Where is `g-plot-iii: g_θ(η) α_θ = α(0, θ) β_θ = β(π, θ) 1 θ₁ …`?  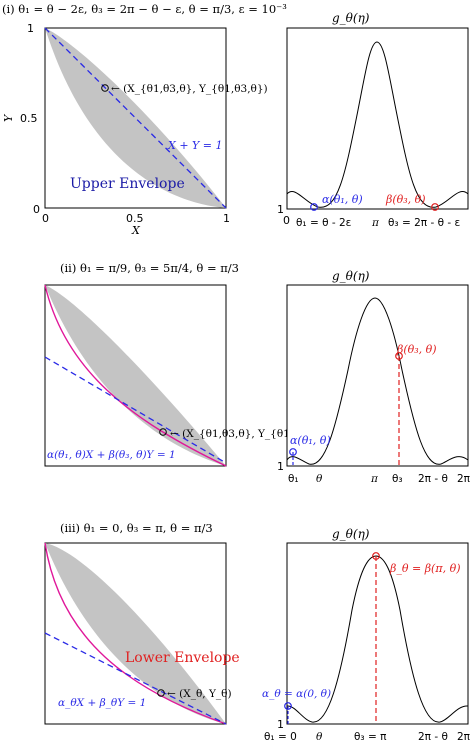 g-plot-iii: g_θ(η) α_θ = α(0, θ) β_θ = β(π, θ) 1 θ₁ … is located at coordinates (366, 635).